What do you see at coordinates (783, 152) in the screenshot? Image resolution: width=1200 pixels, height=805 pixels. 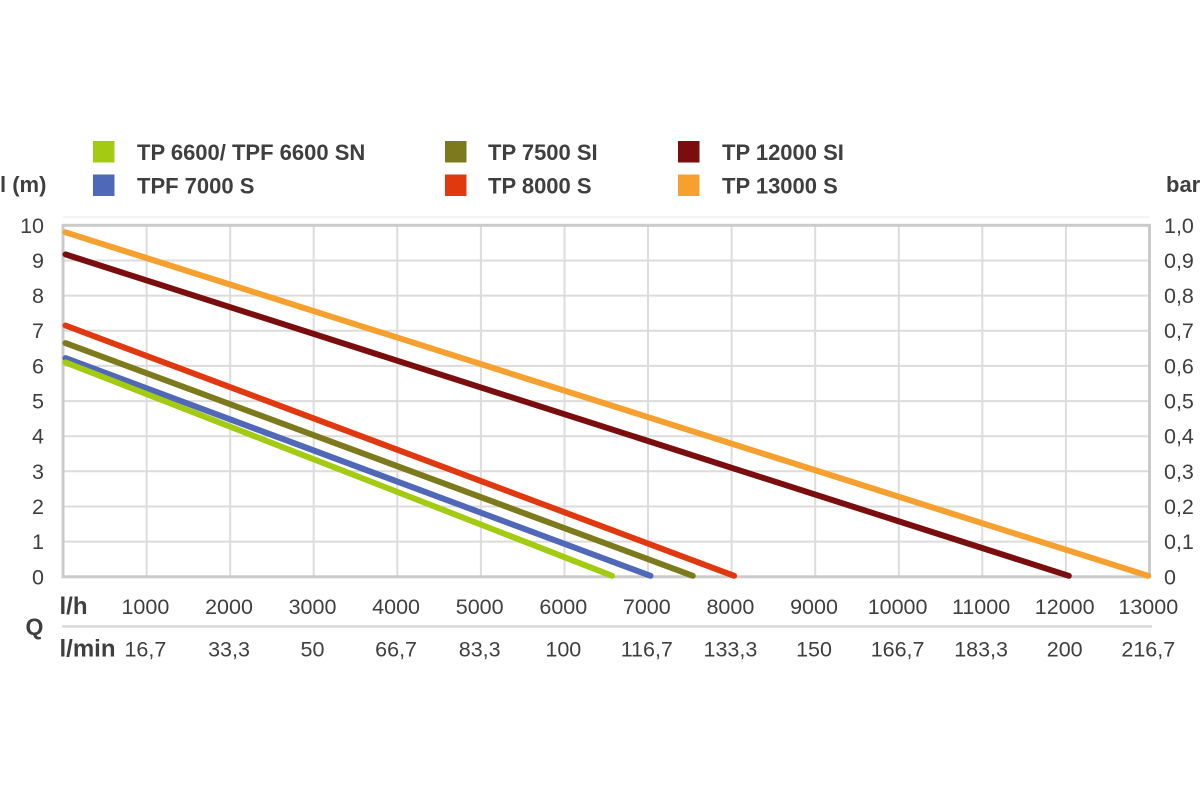 I see `svg-text: TP 12000 SI` at bounding box center [783, 152].